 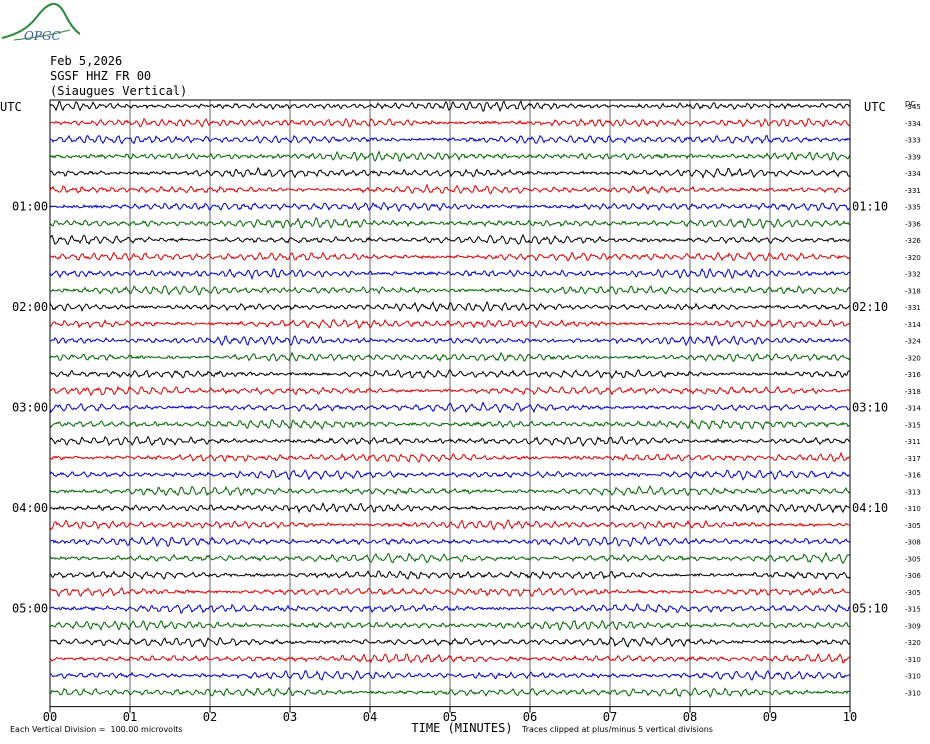 I want to click on volcano-logo-icon, so click(x=40, y=20).